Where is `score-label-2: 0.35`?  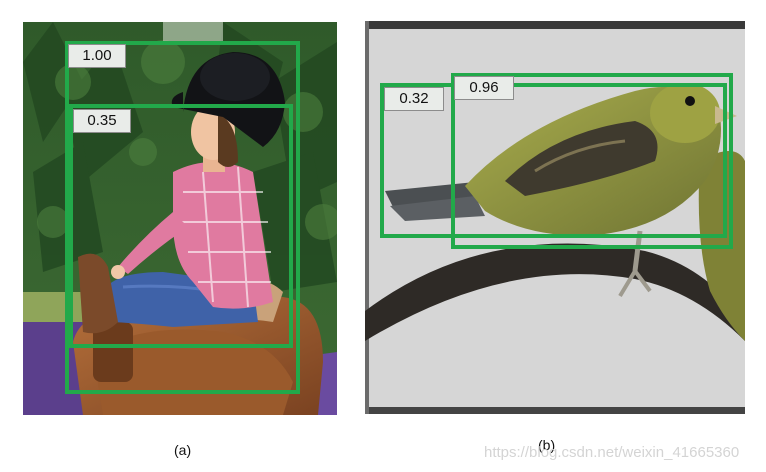
score-label-2: 0.35 is located at coordinates (102, 121).